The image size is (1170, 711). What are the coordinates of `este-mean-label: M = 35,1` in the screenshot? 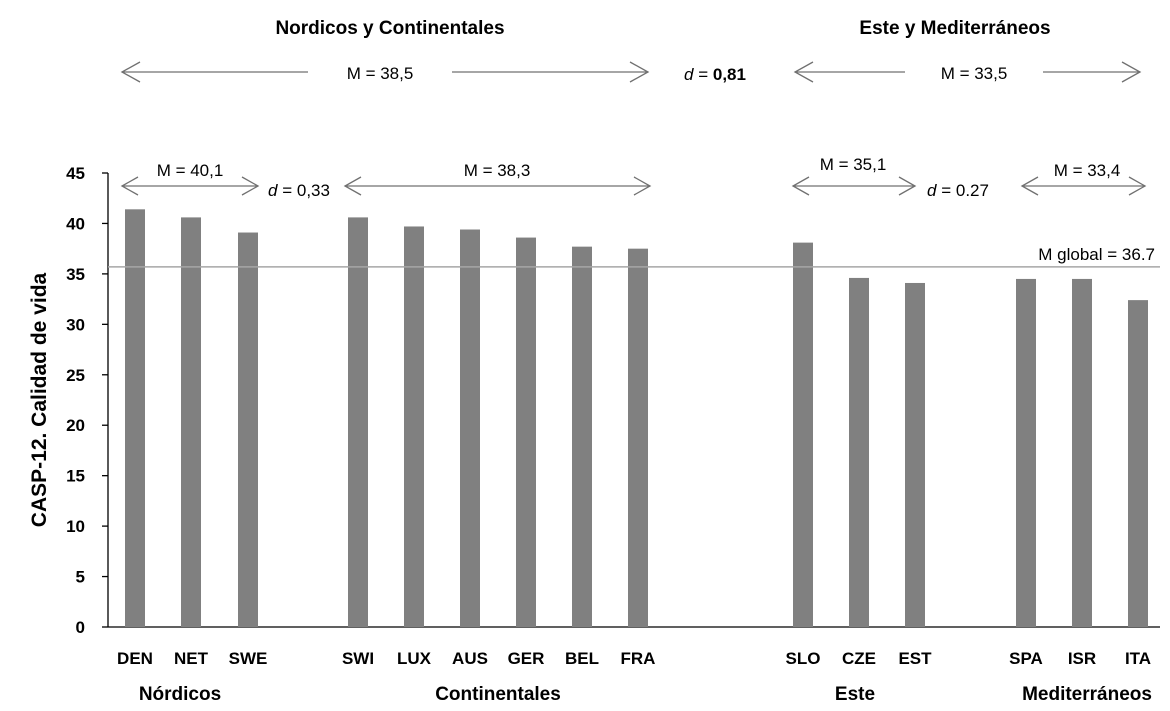 It's located at (853, 164).